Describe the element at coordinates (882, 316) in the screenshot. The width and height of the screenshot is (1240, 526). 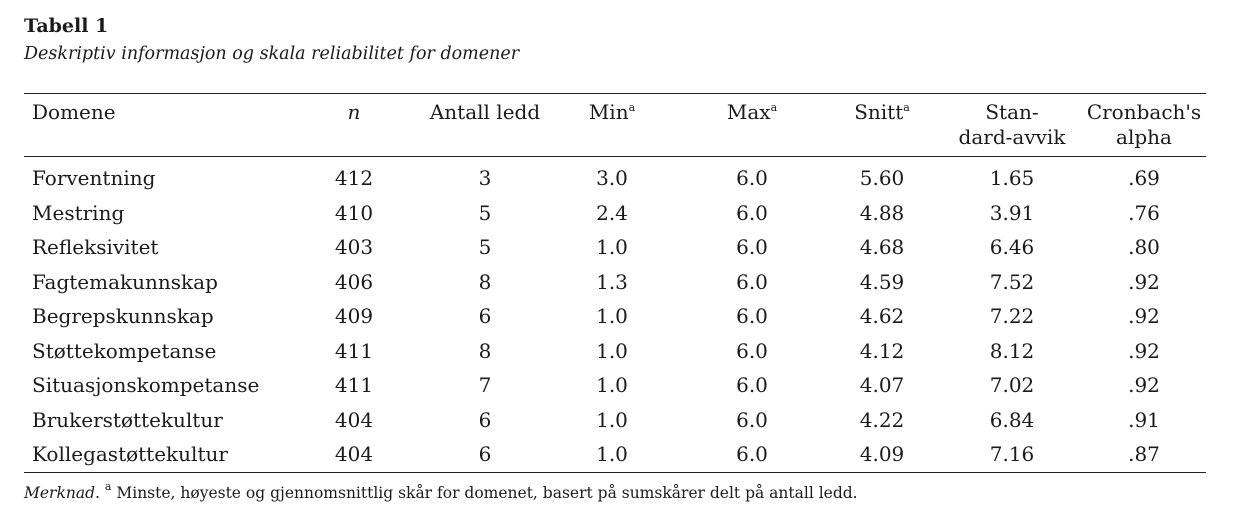
I see `cell-snitt: 4.62` at that location.